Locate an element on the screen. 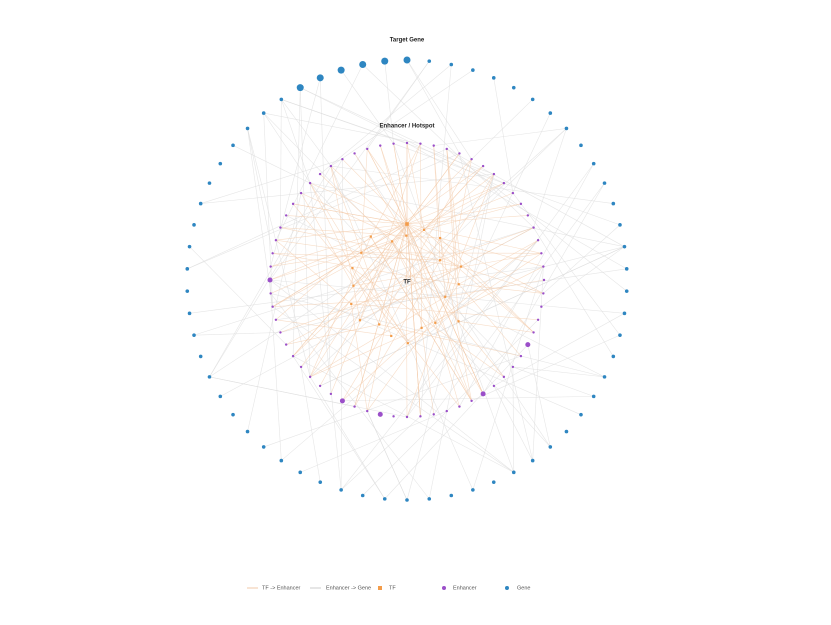  ring-label: Enhancer / Hotspot is located at coordinates (406, 127).